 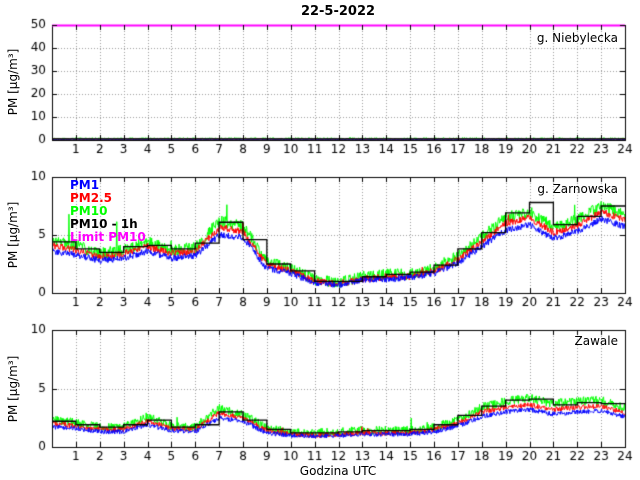 I want to click on y-axis-label-middle: PM [µg/m³], so click(x=13, y=235).